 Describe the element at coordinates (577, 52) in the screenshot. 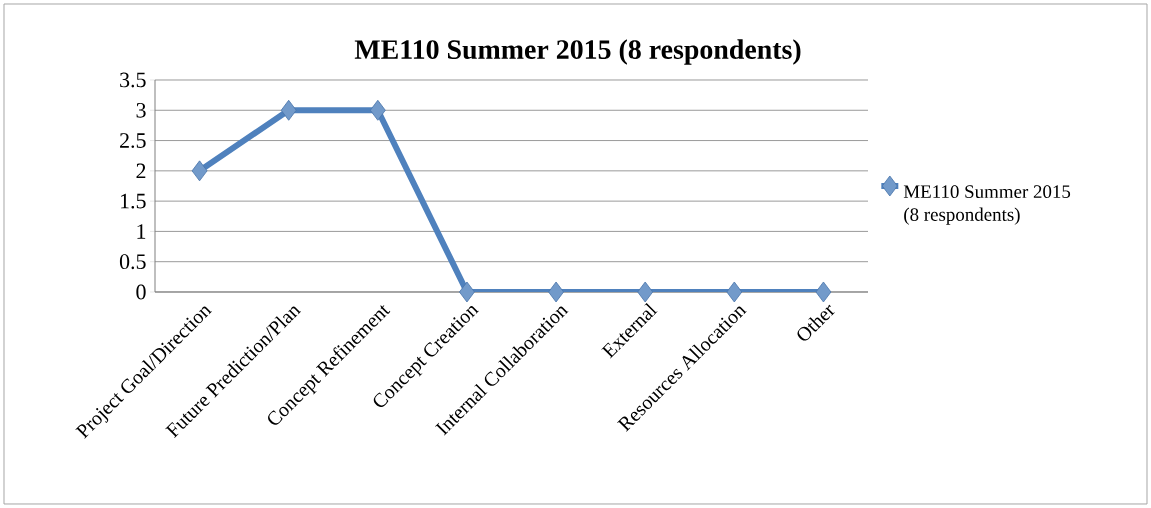

I see `chart-title: ME110 Summer 2015 (8 respondents)` at that location.